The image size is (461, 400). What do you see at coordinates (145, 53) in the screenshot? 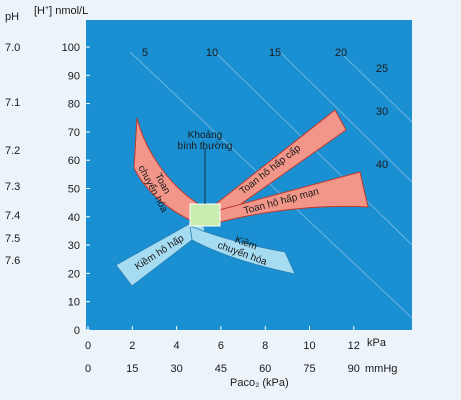
I see `isobar-label: 5` at bounding box center [145, 53].